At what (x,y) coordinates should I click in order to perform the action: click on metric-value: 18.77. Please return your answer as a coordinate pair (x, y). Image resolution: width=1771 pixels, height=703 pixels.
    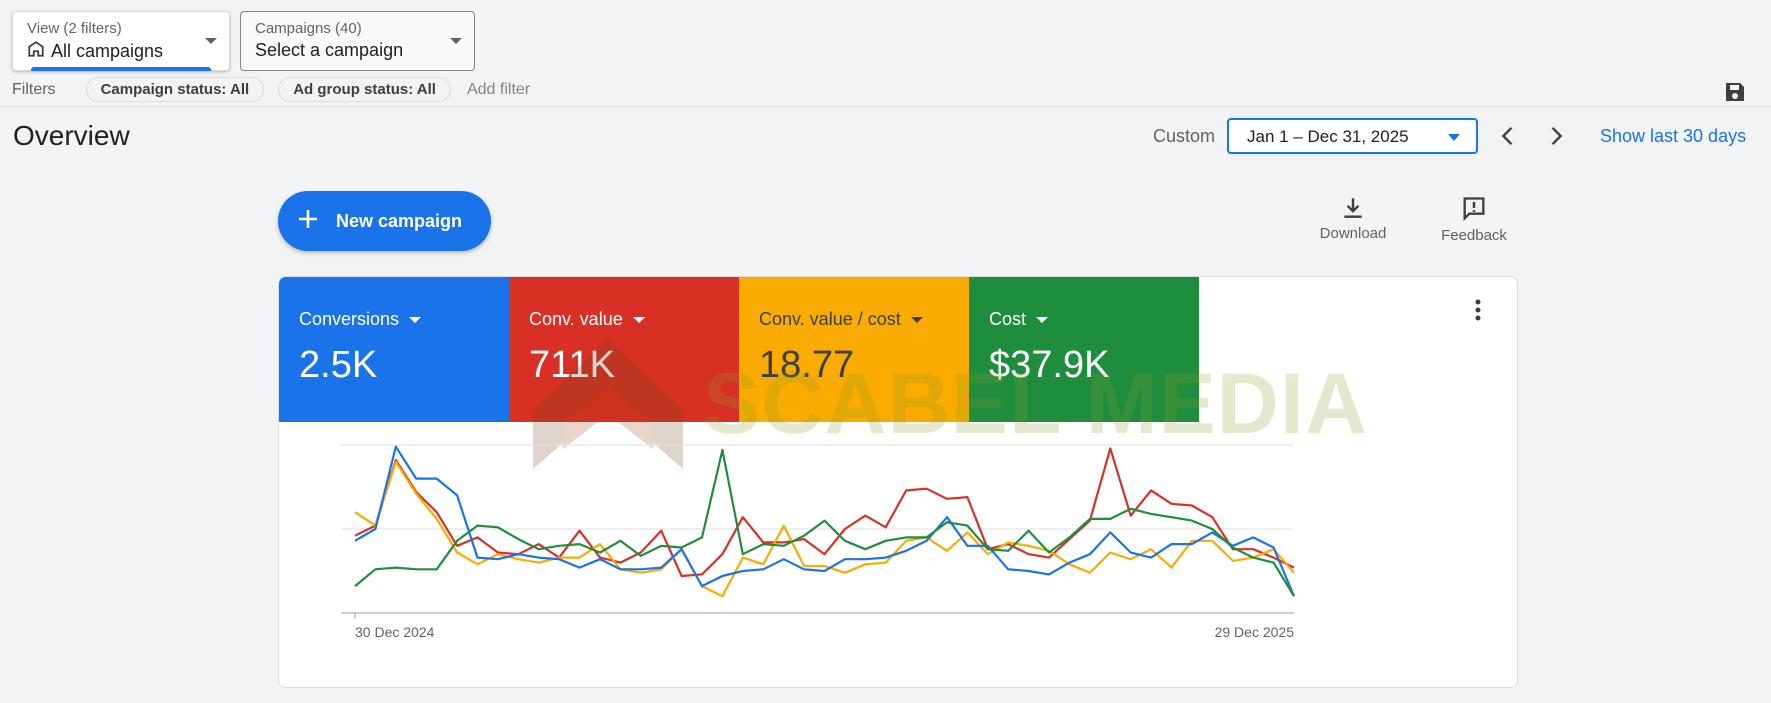
    Looking at the image, I should click on (807, 365).